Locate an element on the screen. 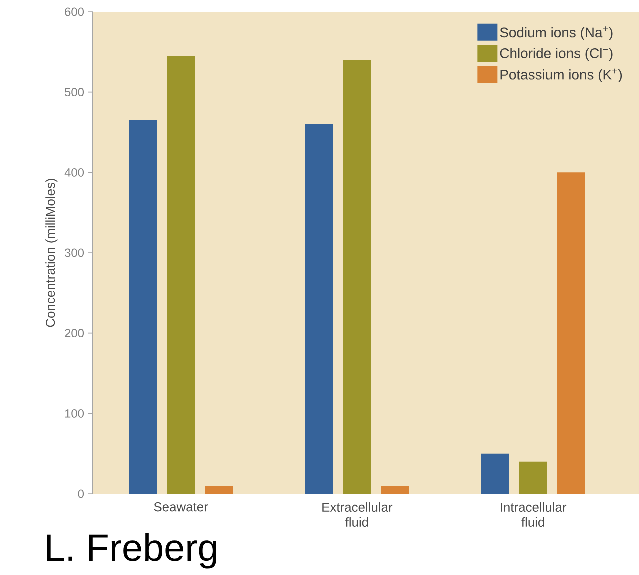  y-tick-label: 500 is located at coordinates (74, 92).